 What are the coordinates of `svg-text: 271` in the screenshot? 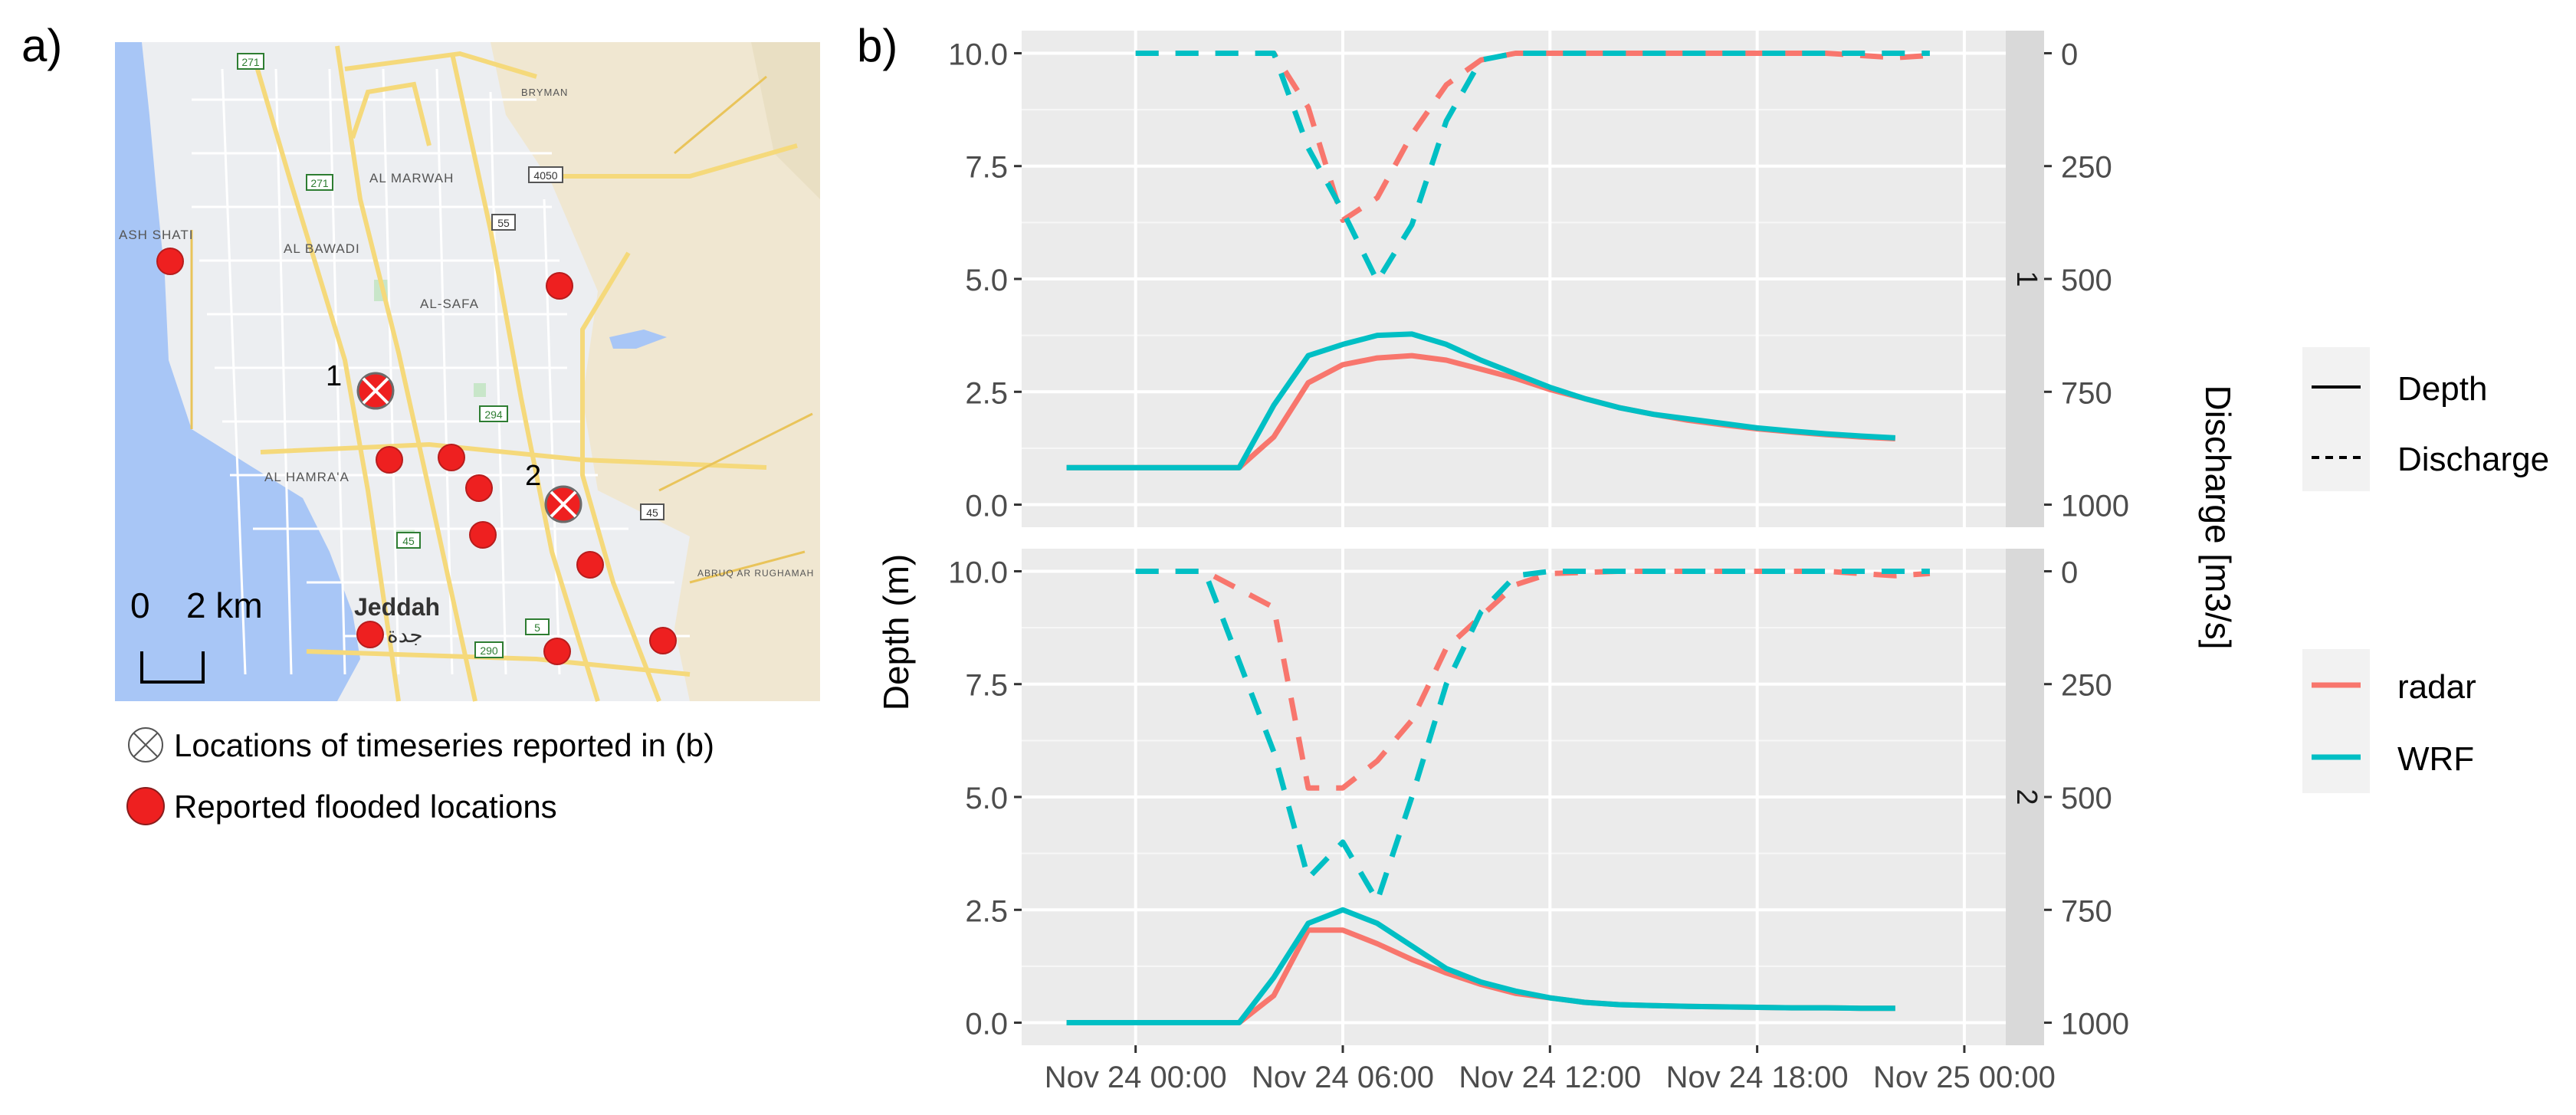 It's located at (319, 183).